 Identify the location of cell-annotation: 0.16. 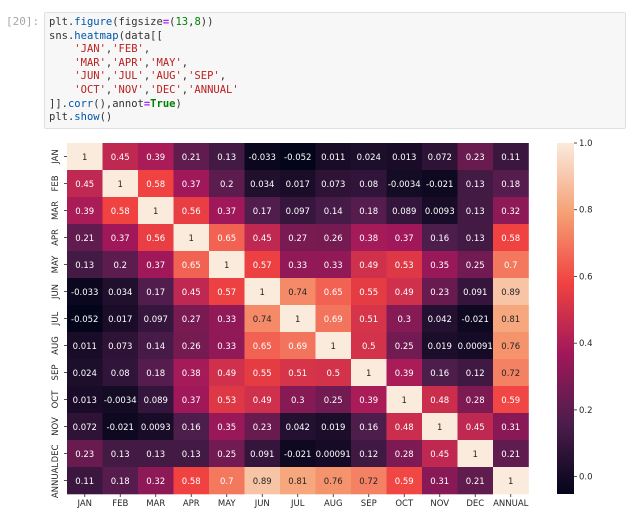
(191, 428).